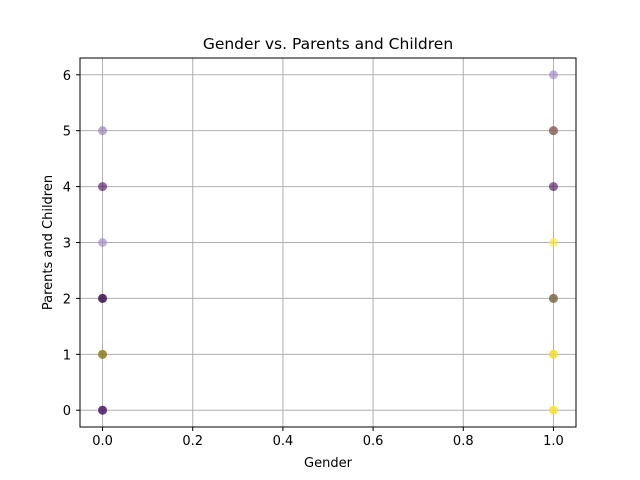  What do you see at coordinates (283, 441) in the screenshot?
I see `x-tick-label-2: 0.4` at bounding box center [283, 441].